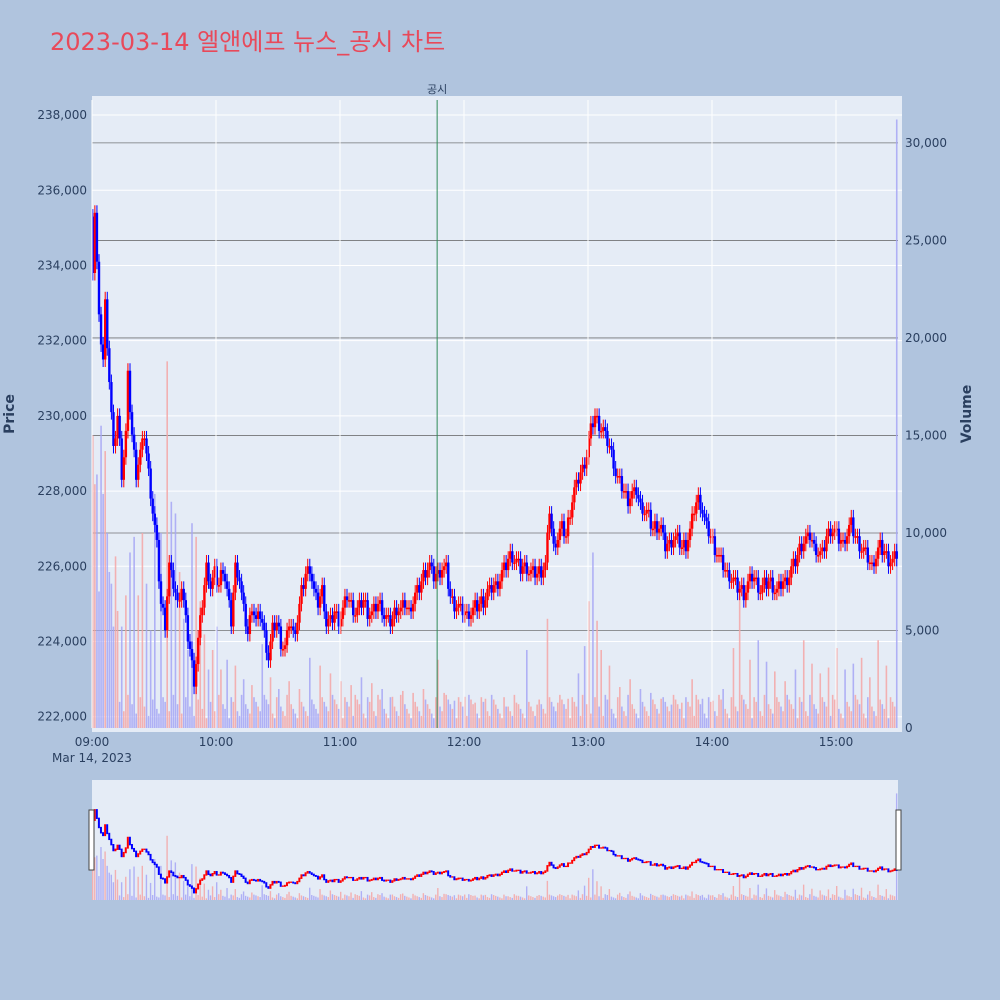 Image resolution: width=1000 pixels, height=1000 pixels. I want to click on range-slider-right-handle, so click(898, 840).